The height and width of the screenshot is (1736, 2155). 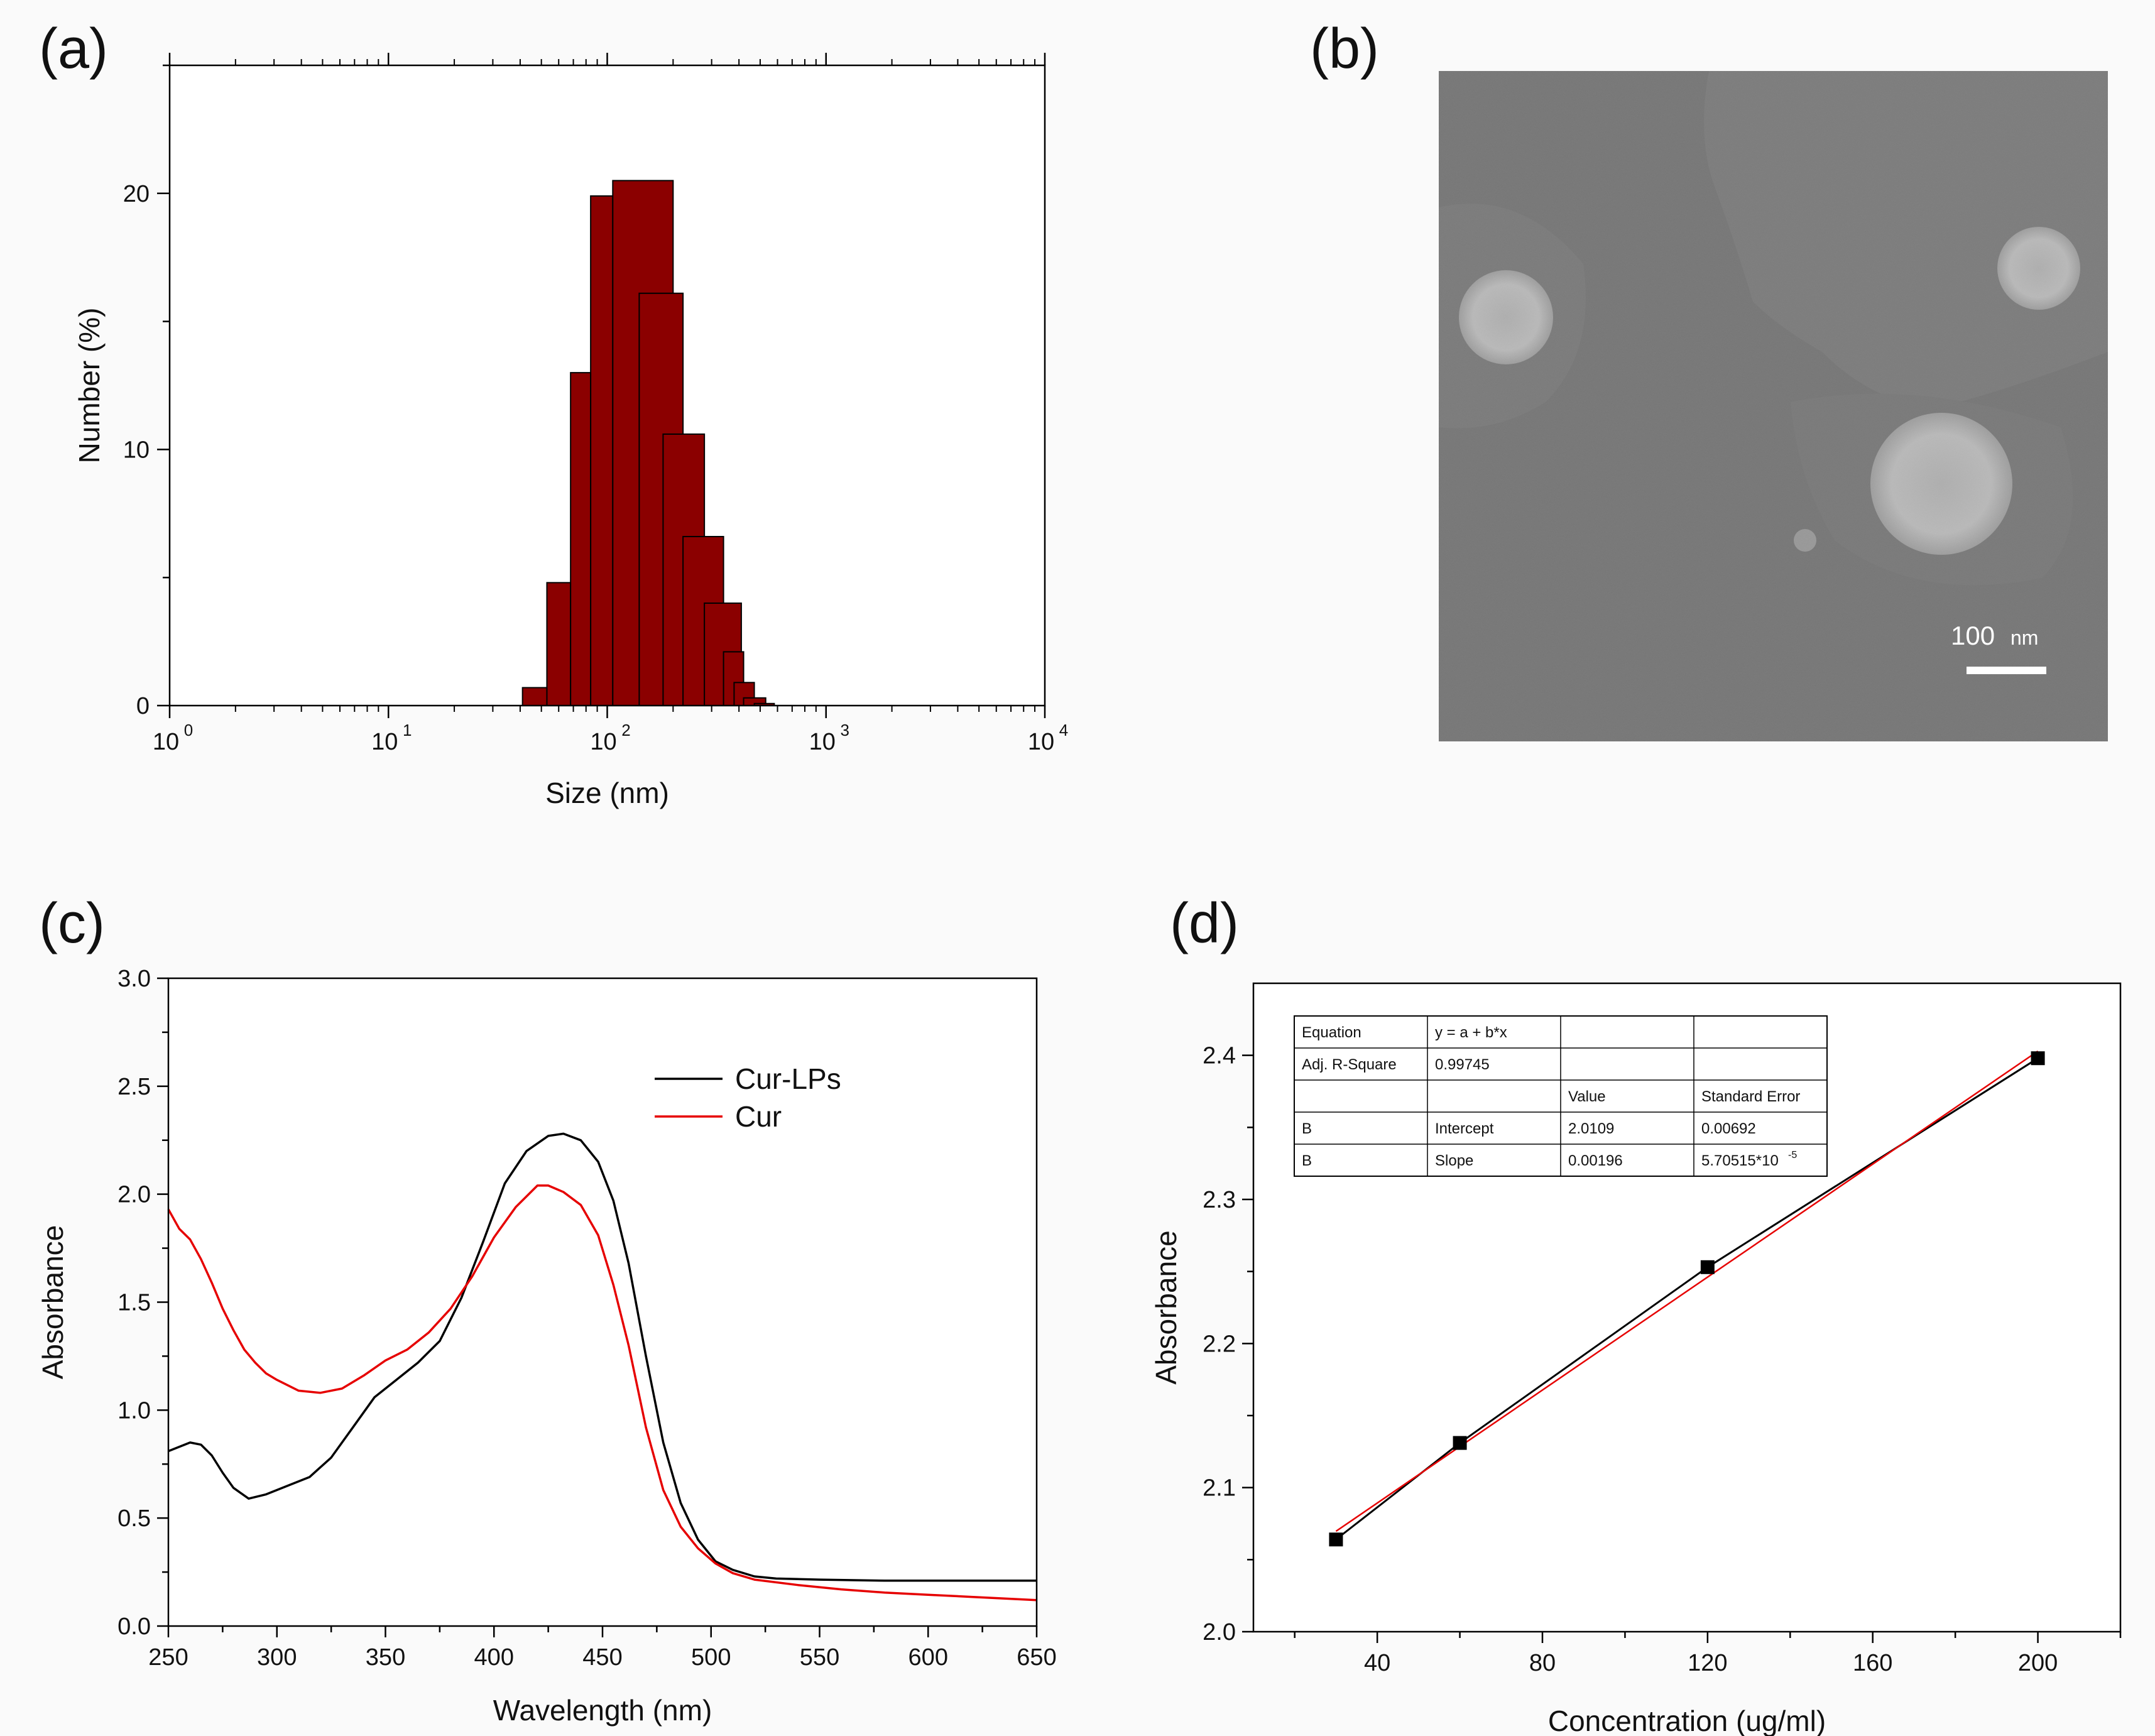 I want to click on x-tick-exponent-a: 4, so click(x=1063, y=730).